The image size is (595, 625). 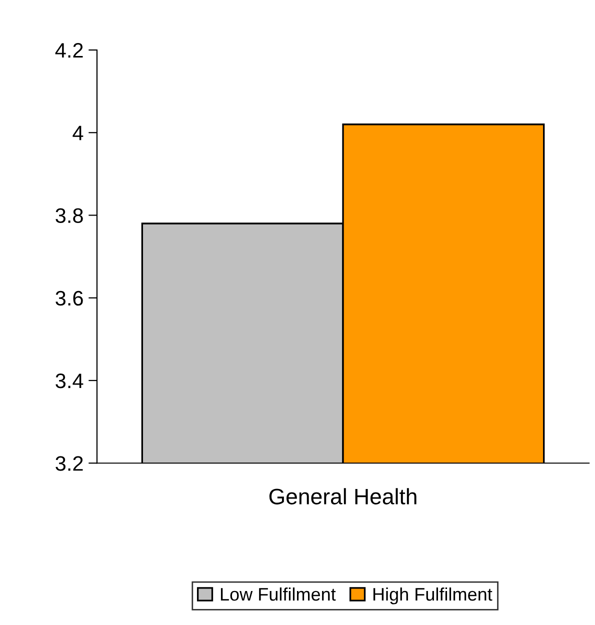 I want to click on legend-label: Low Fulfilment, so click(x=278, y=594).